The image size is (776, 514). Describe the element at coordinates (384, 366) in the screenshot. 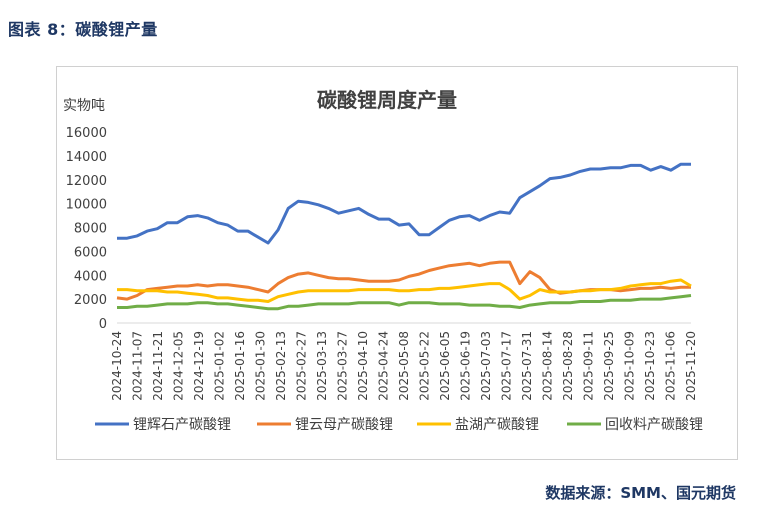

I see `x-tick-label: 2025-04-24` at that location.